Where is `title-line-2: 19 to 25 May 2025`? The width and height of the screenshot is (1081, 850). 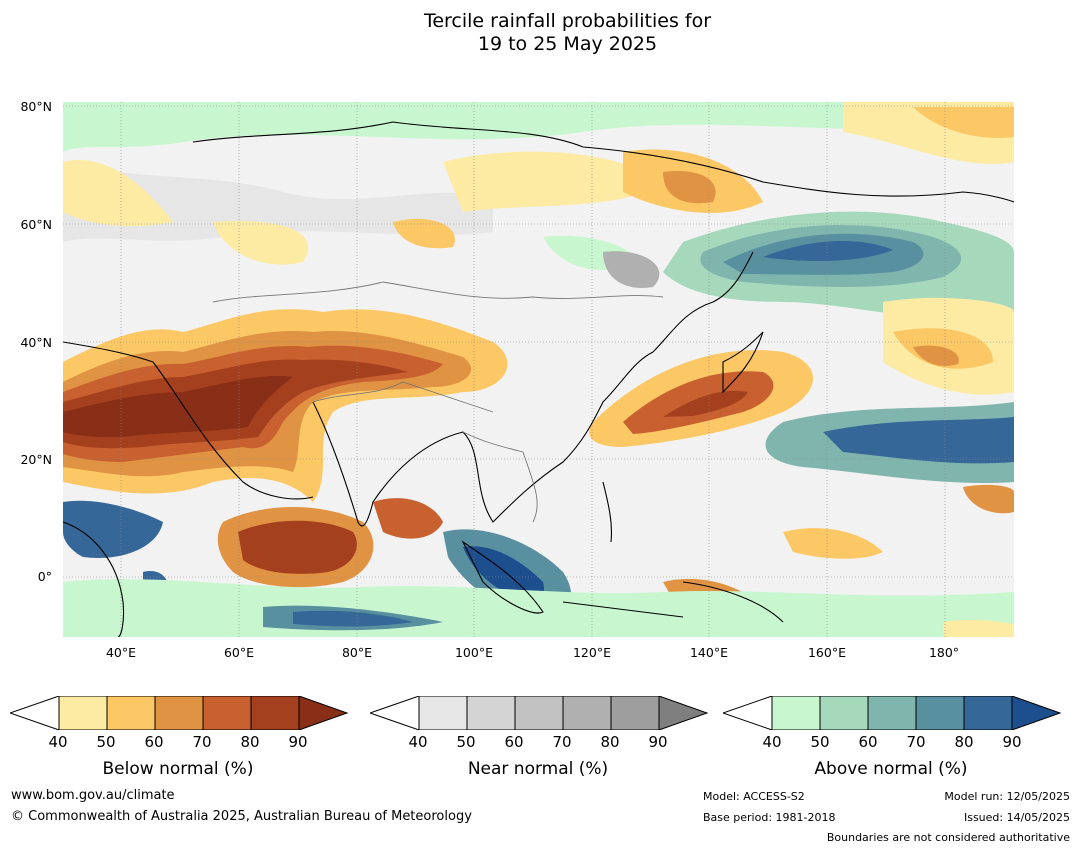
title-line-2: 19 to 25 May 2025 is located at coordinates (567, 44).